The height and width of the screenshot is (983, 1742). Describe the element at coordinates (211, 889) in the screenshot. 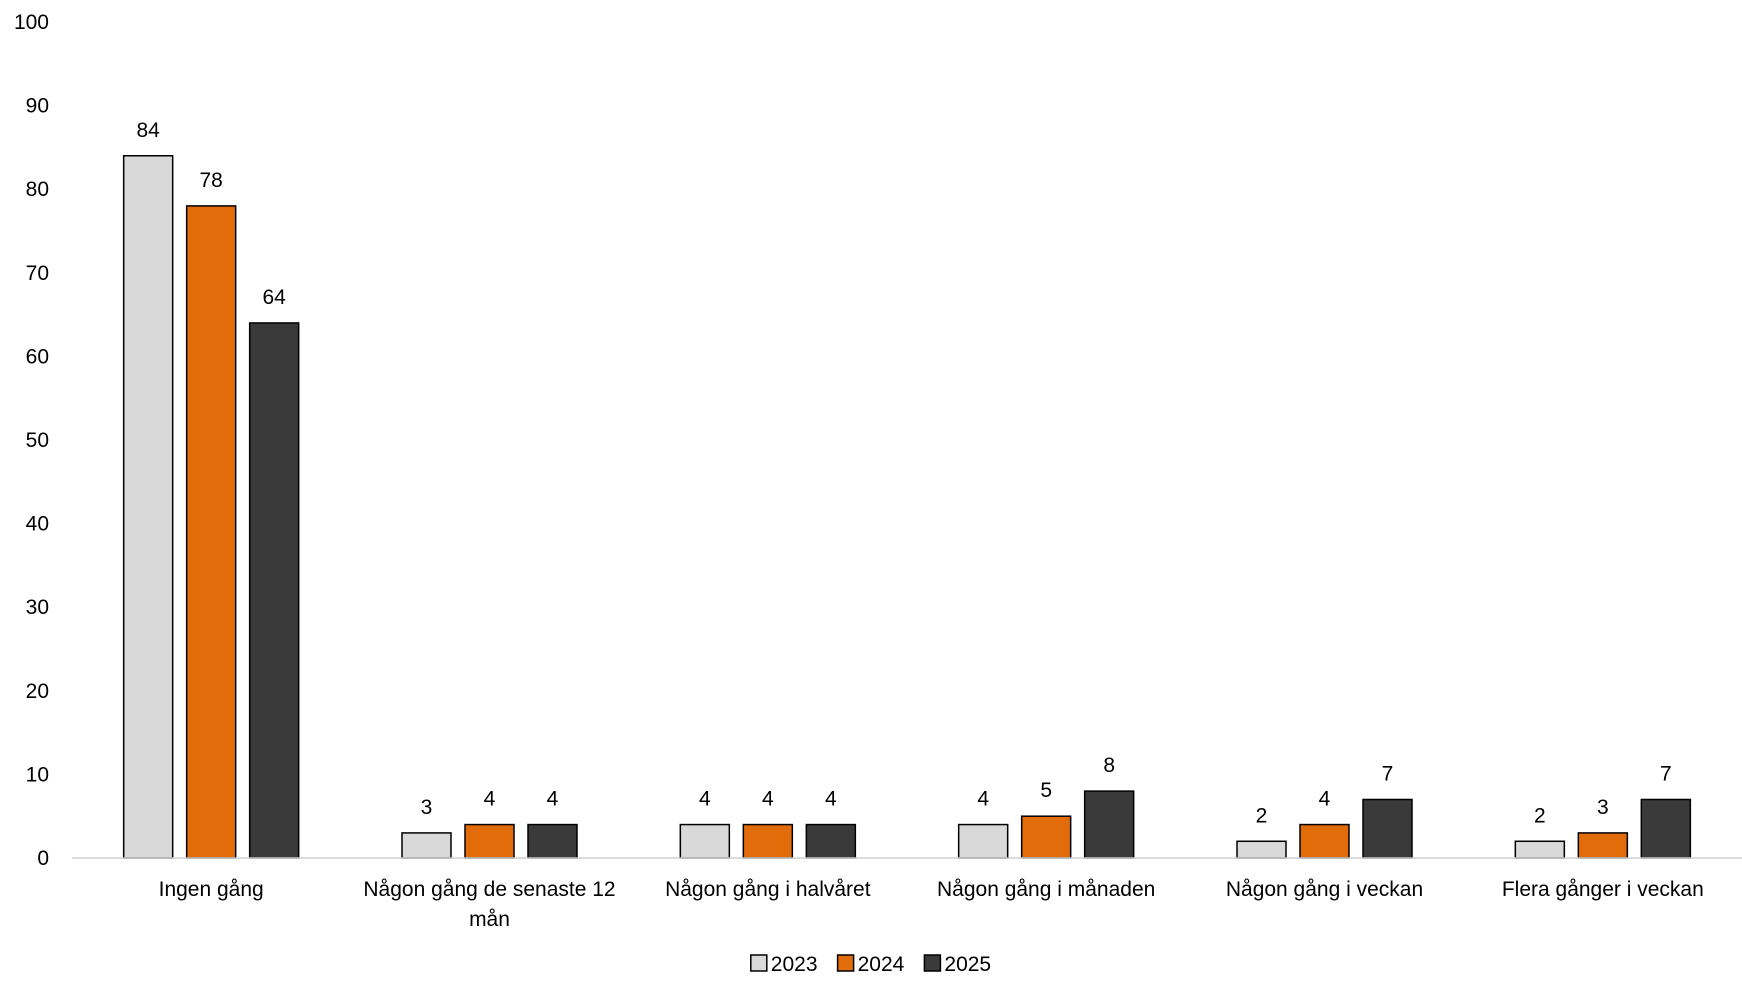

I see `x-tick-label: Ingen gång` at that location.